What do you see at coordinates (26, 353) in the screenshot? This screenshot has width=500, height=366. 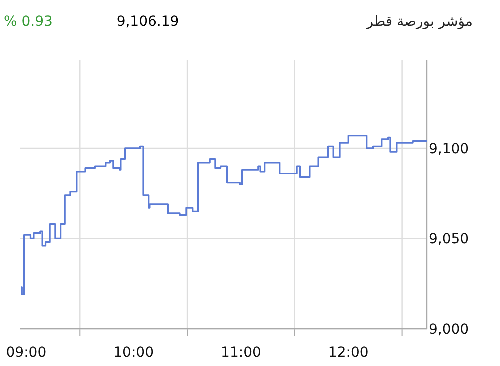 I see `x-tick-label: 09:00` at bounding box center [26, 353].